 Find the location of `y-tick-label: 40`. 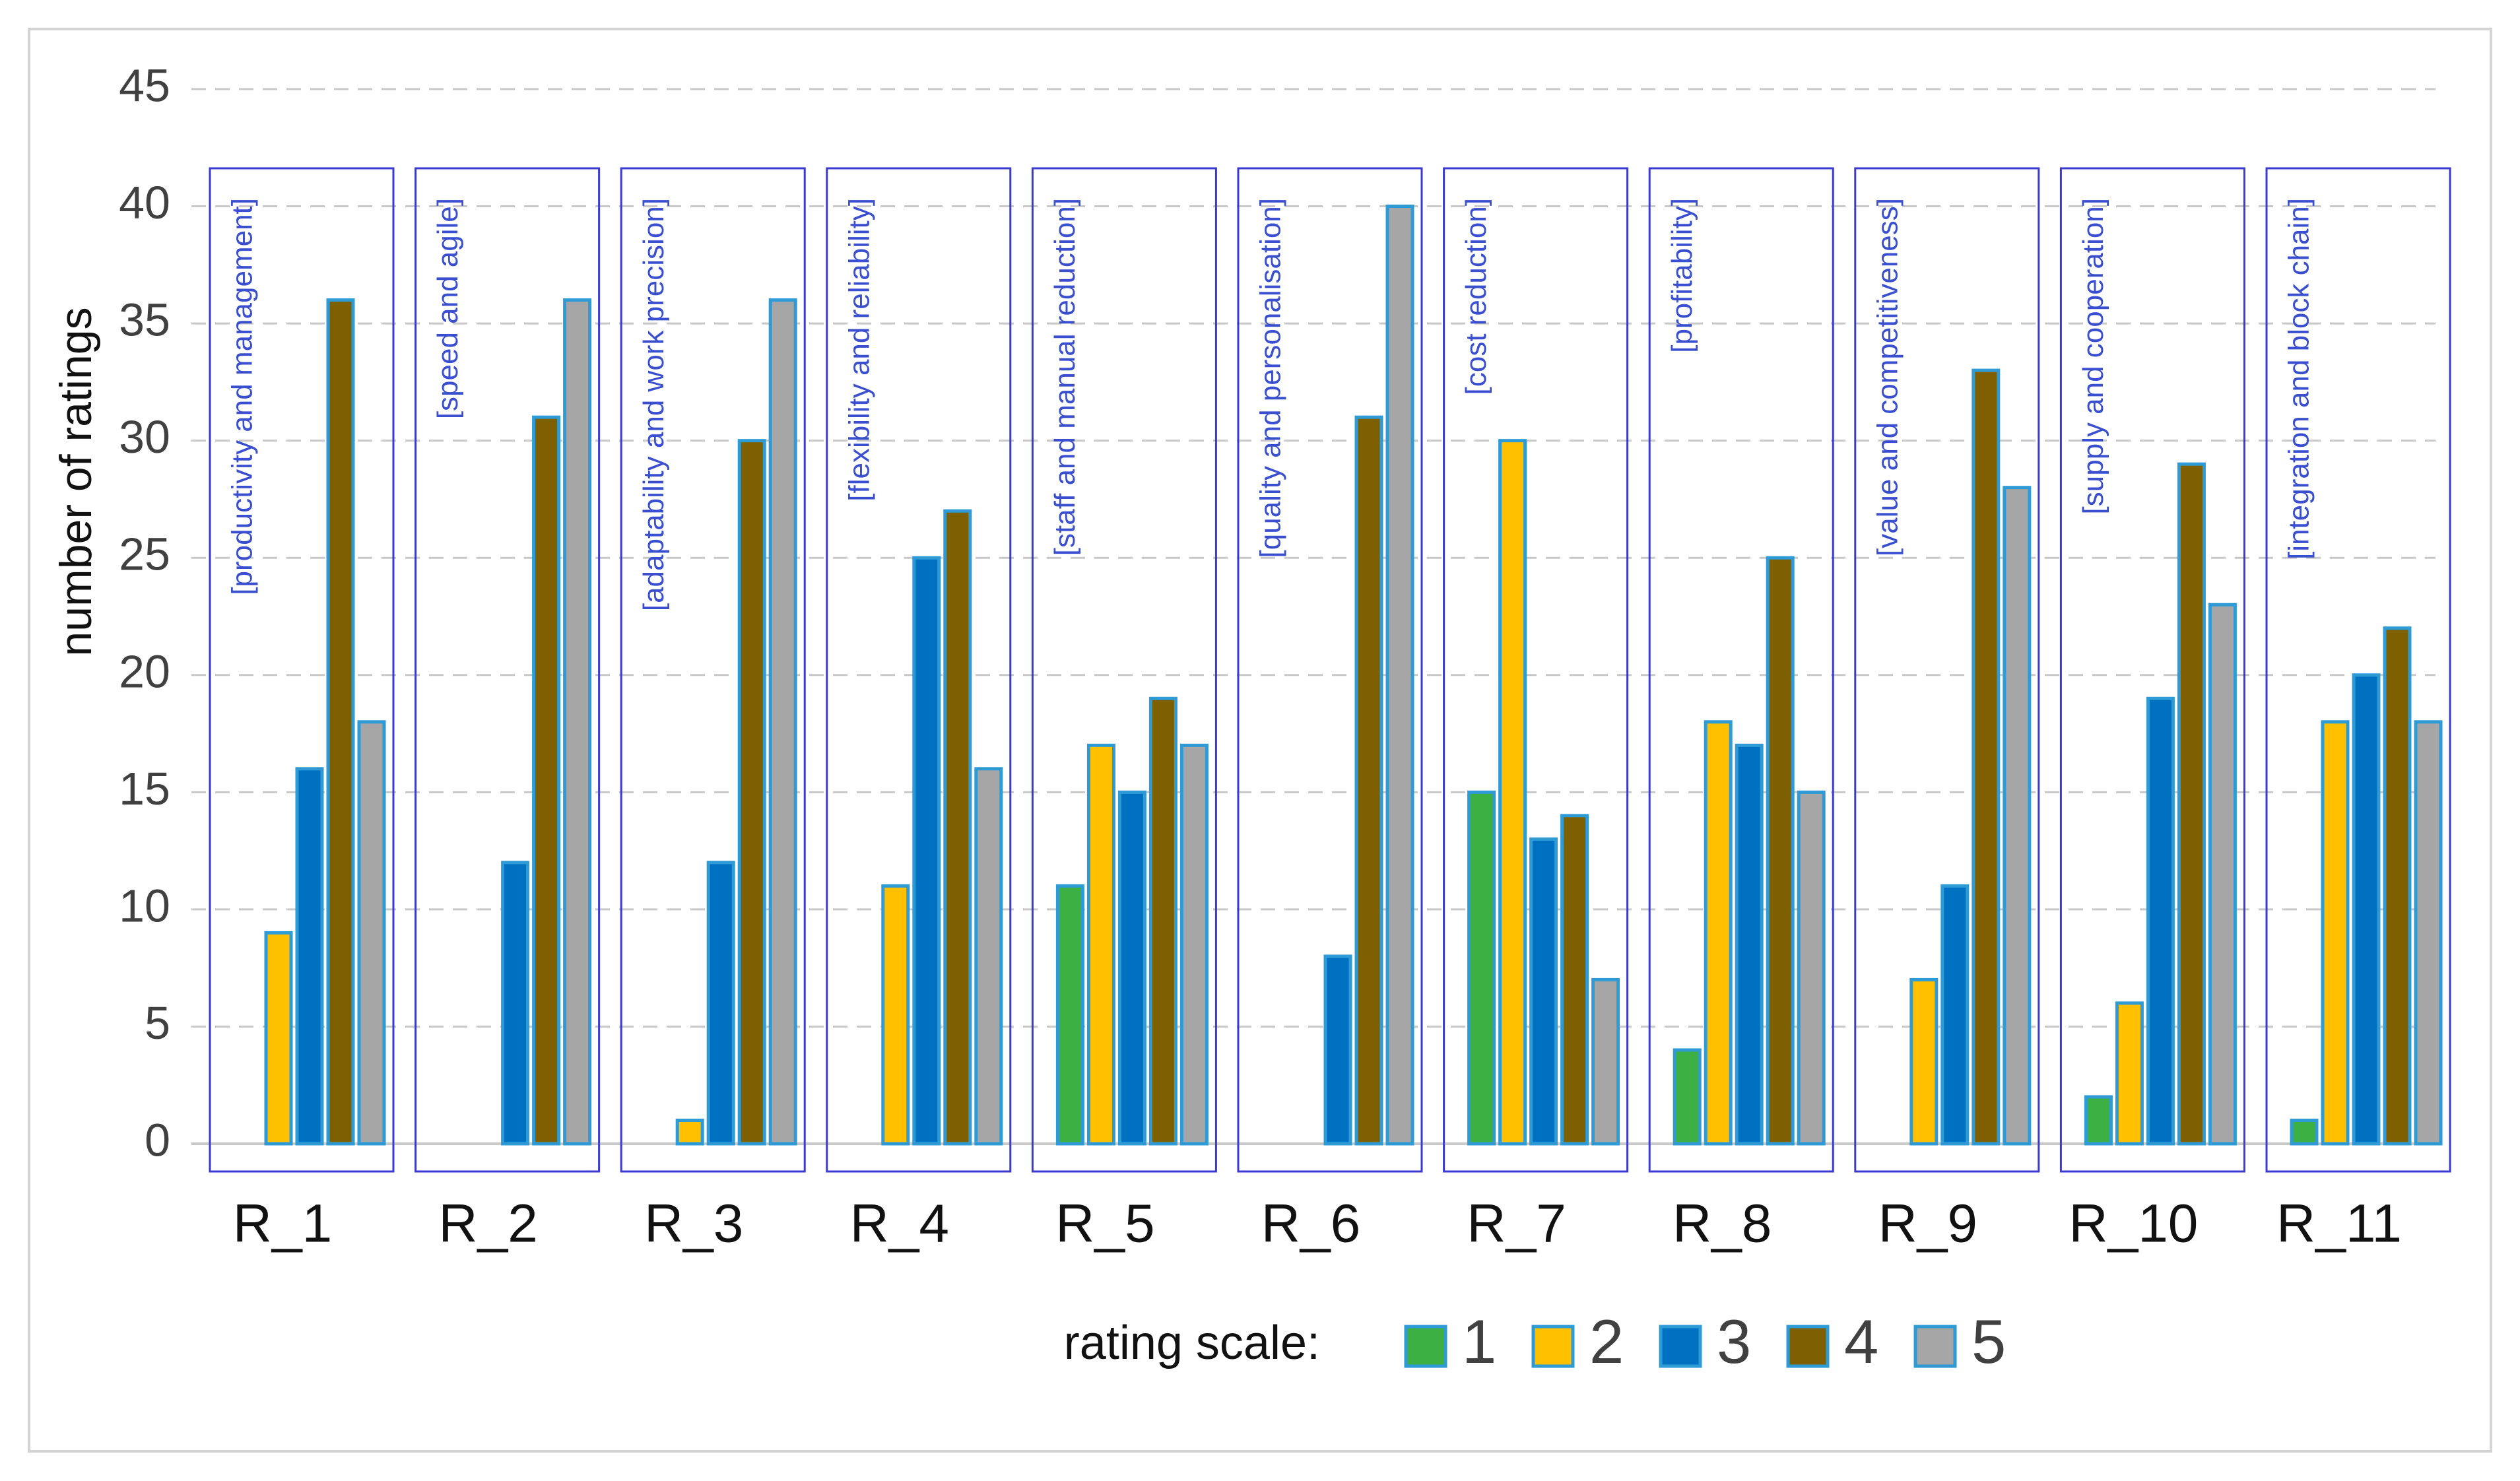

y-tick-label: 40 is located at coordinates (144, 202).